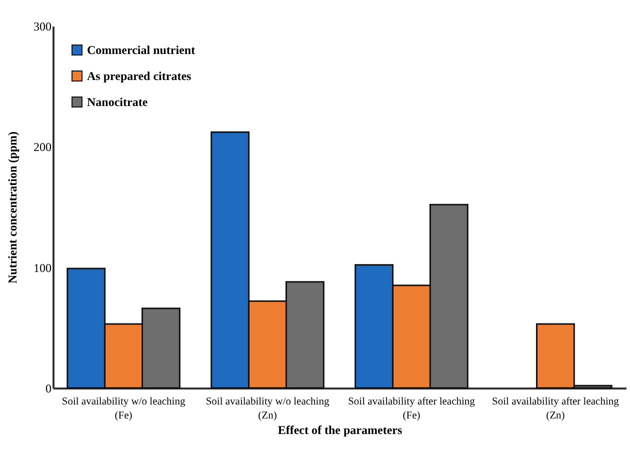 The width and height of the screenshot is (630, 471). What do you see at coordinates (117, 102) in the screenshot?
I see `legend-label: Nanocitrate` at bounding box center [117, 102].